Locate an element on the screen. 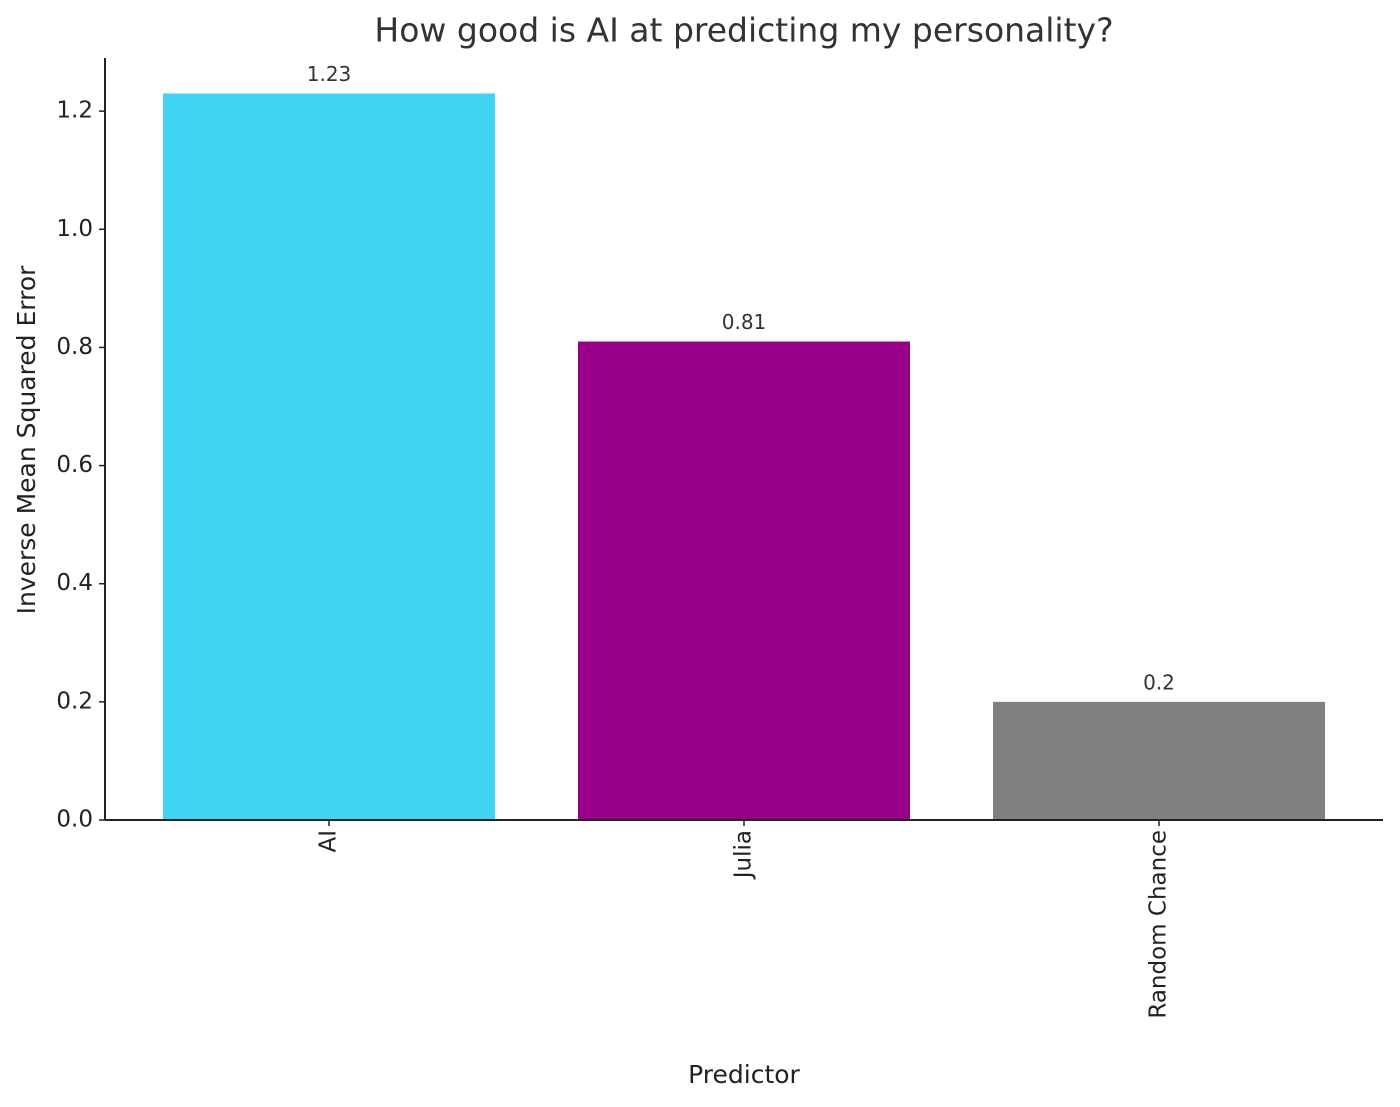  y-tick-label: 1.2 is located at coordinates (74, 111).